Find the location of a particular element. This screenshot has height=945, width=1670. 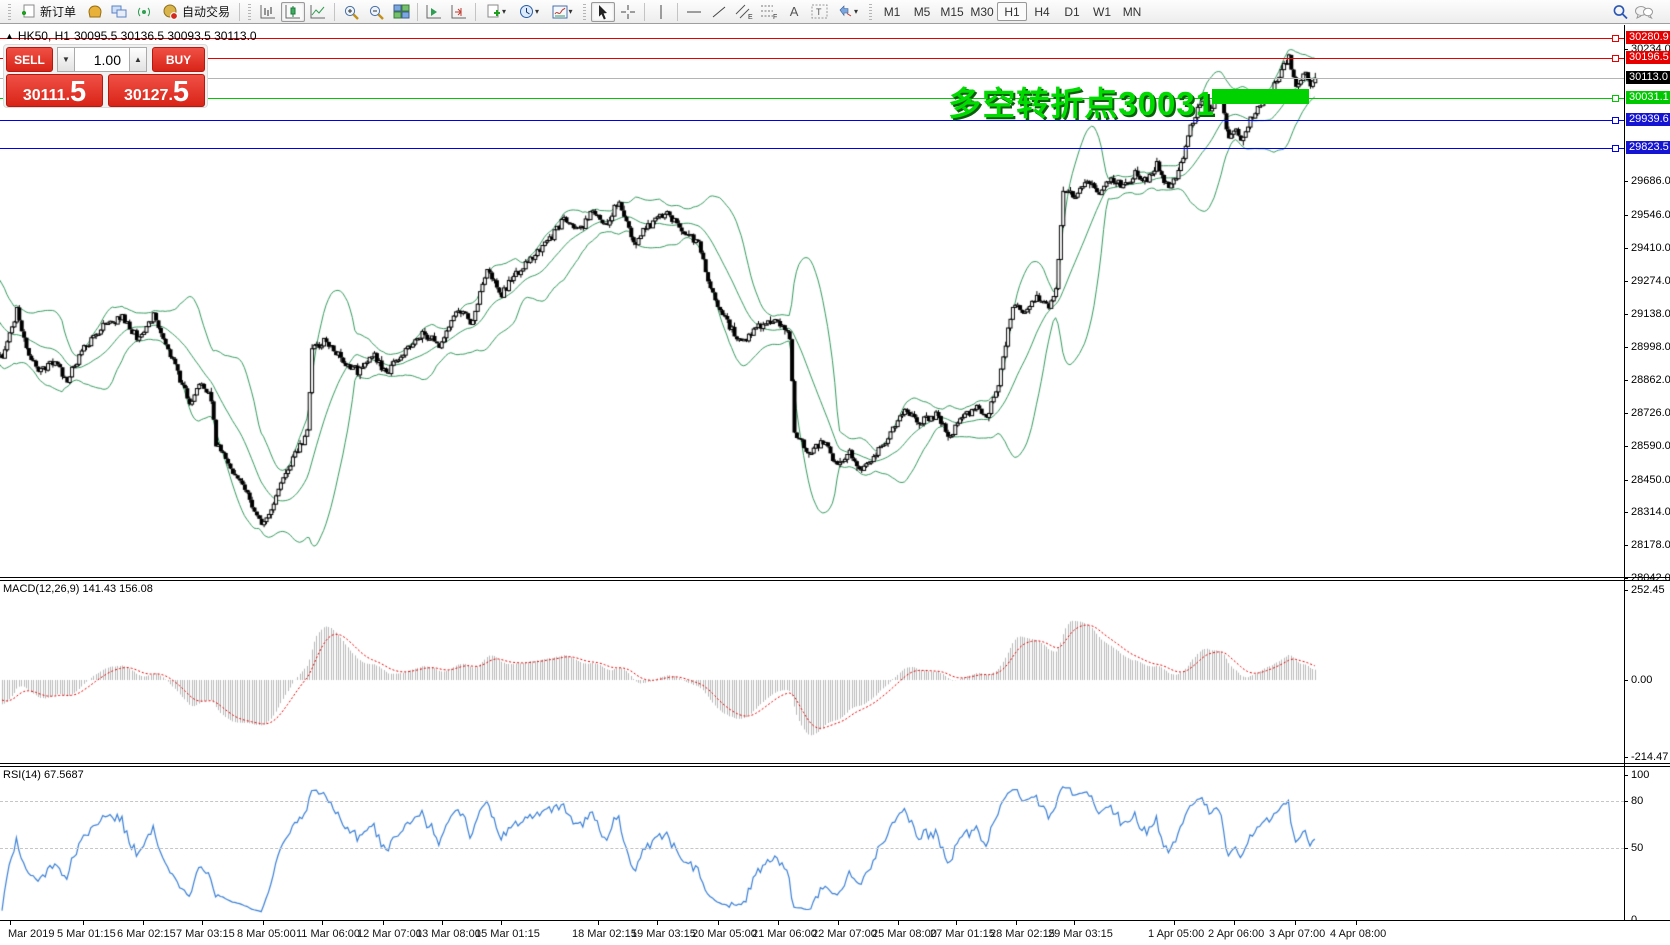

horizontal-line-30280.9 is located at coordinates (812, 38).